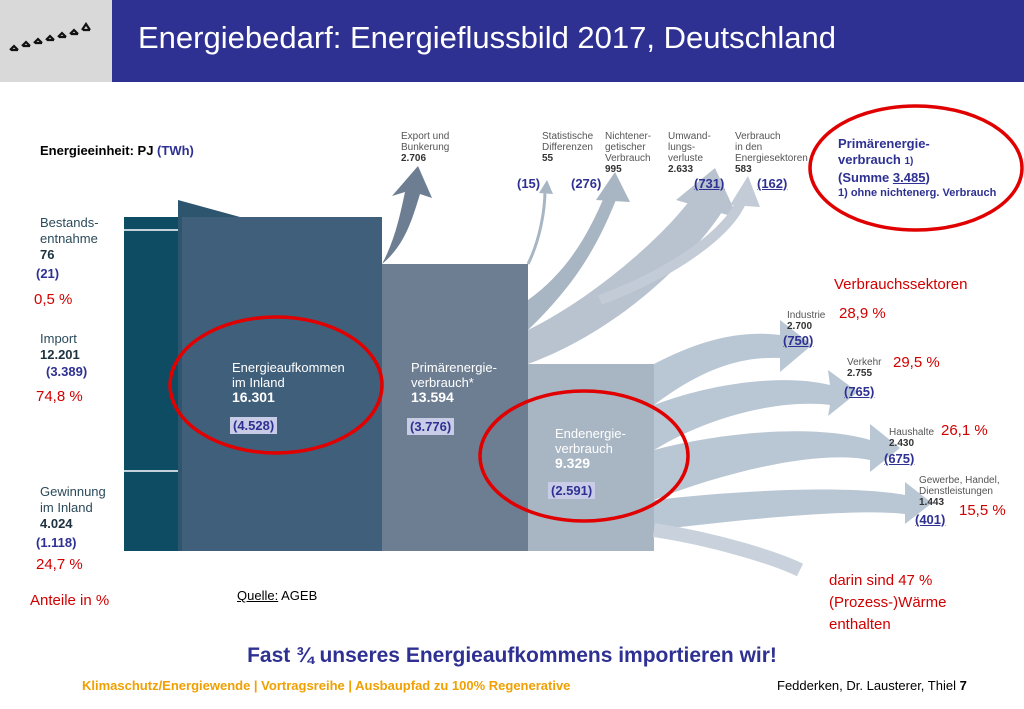 The image size is (1024, 709). Describe the element at coordinates (70, 600) in the screenshot. I see `shares-label: Anteile in %` at that location.